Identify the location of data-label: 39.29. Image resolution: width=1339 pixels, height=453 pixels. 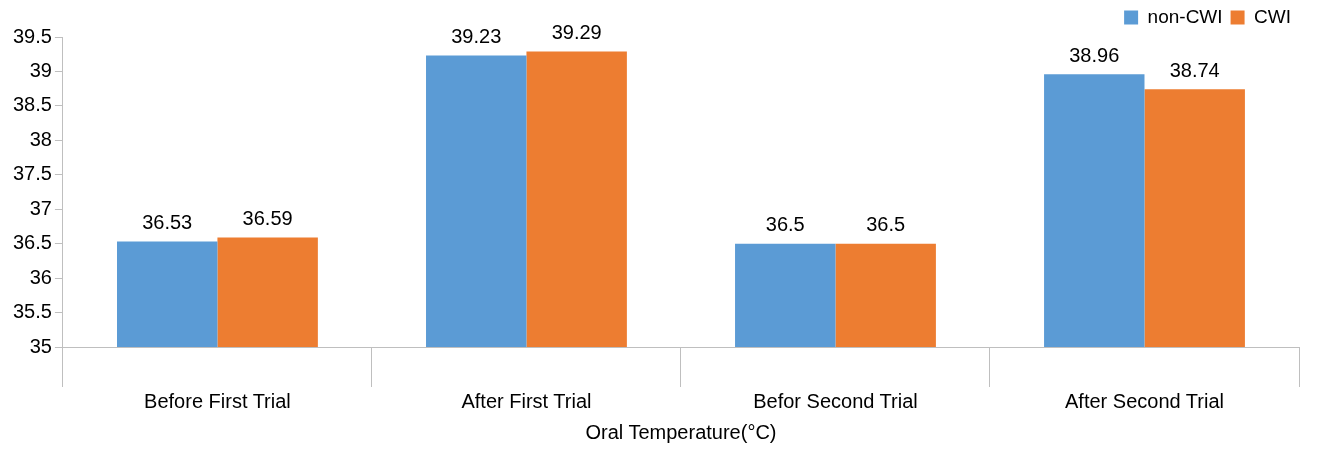
(576, 31).